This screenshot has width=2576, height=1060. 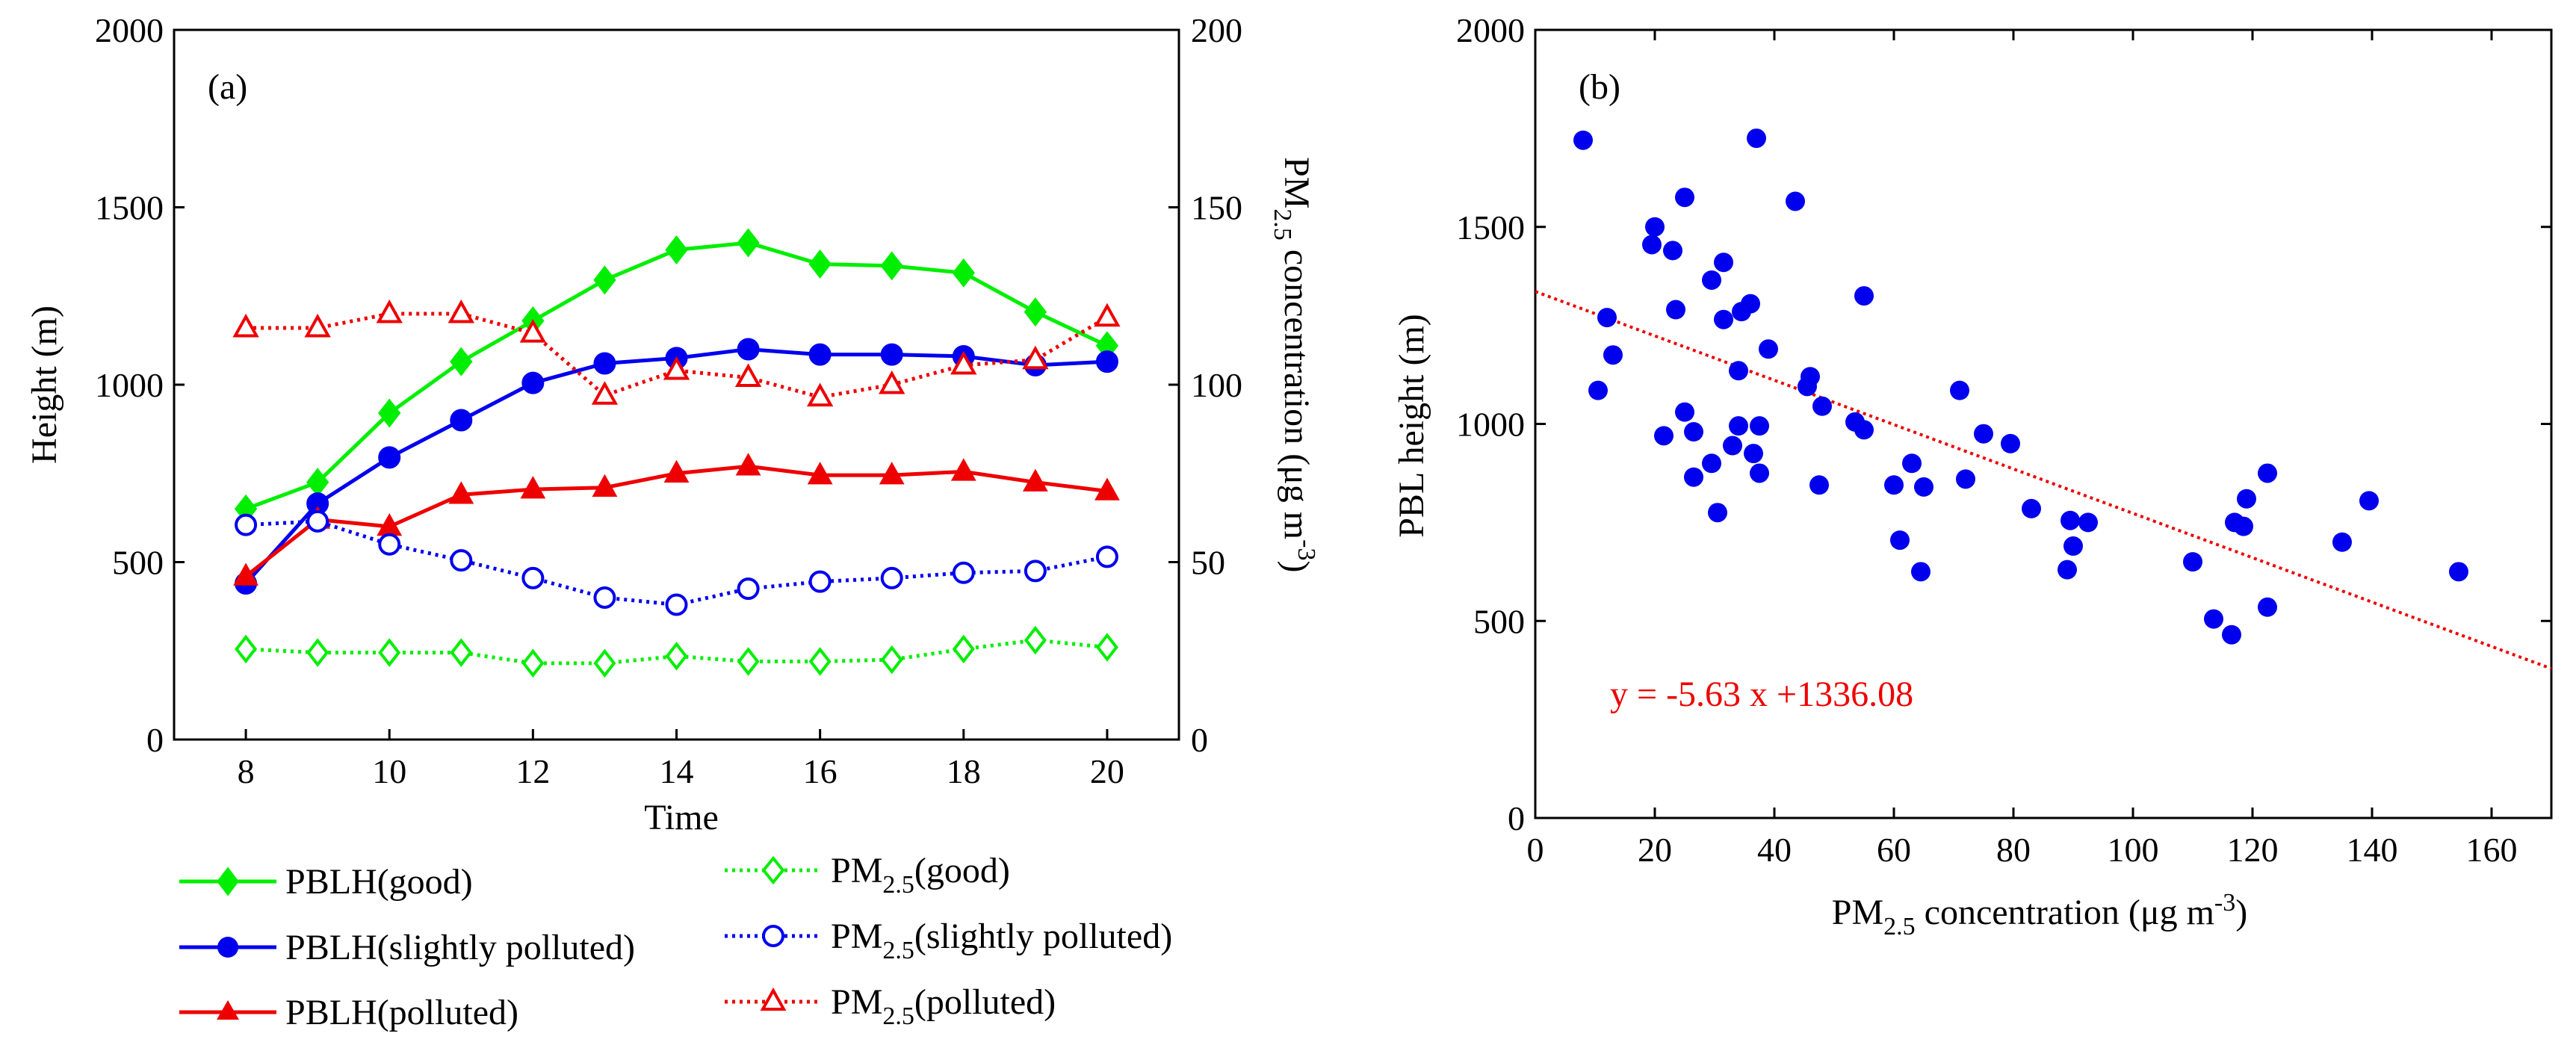 What do you see at coordinates (1294, 364) in the screenshot?
I see `panel-a-right-ylabel: PM2.5 concentration (μg m-3)` at bounding box center [1294, 364].